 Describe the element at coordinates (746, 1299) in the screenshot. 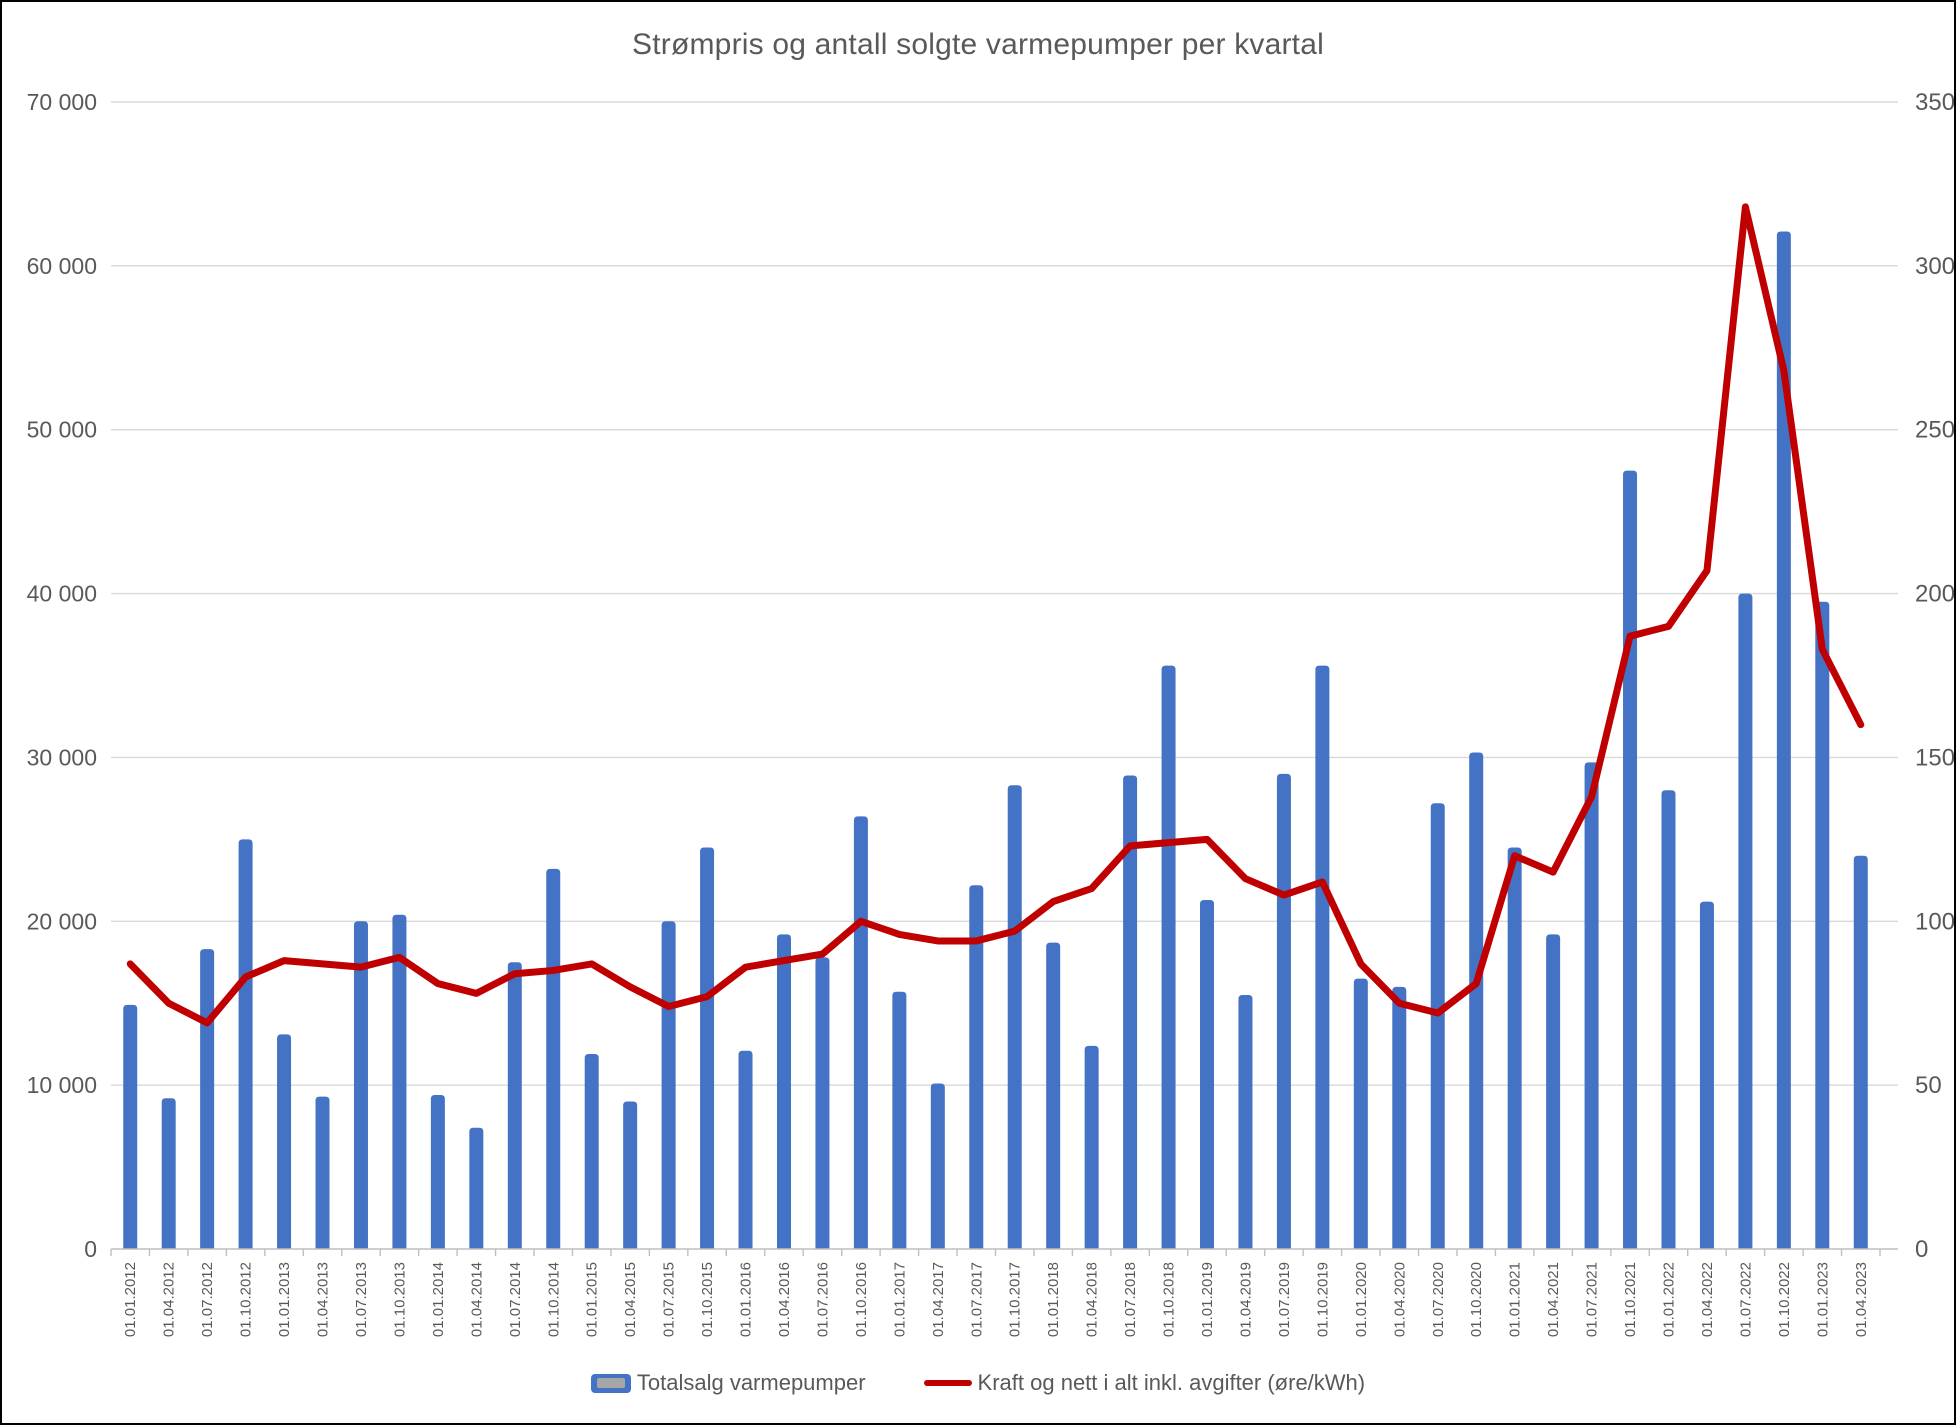

I see `x-axis-label: 01.01.2016` at that location.